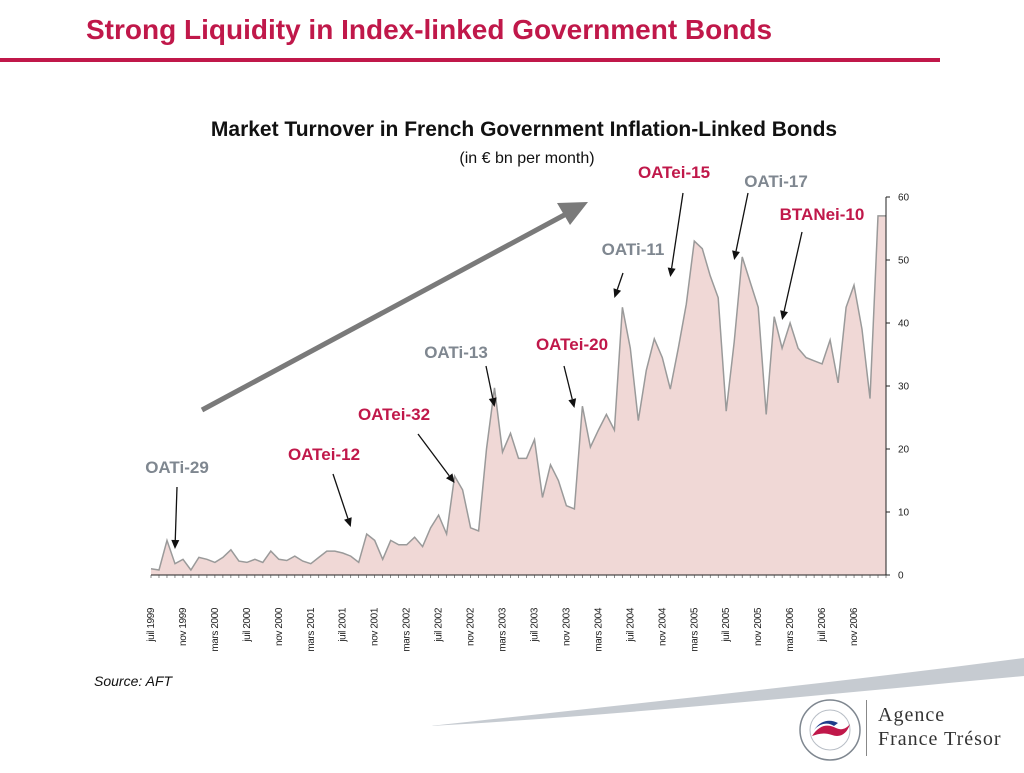 This screenshot has height=773, width=1024. I want to click on x-tick-label: juil 2000, so click(247, 624).